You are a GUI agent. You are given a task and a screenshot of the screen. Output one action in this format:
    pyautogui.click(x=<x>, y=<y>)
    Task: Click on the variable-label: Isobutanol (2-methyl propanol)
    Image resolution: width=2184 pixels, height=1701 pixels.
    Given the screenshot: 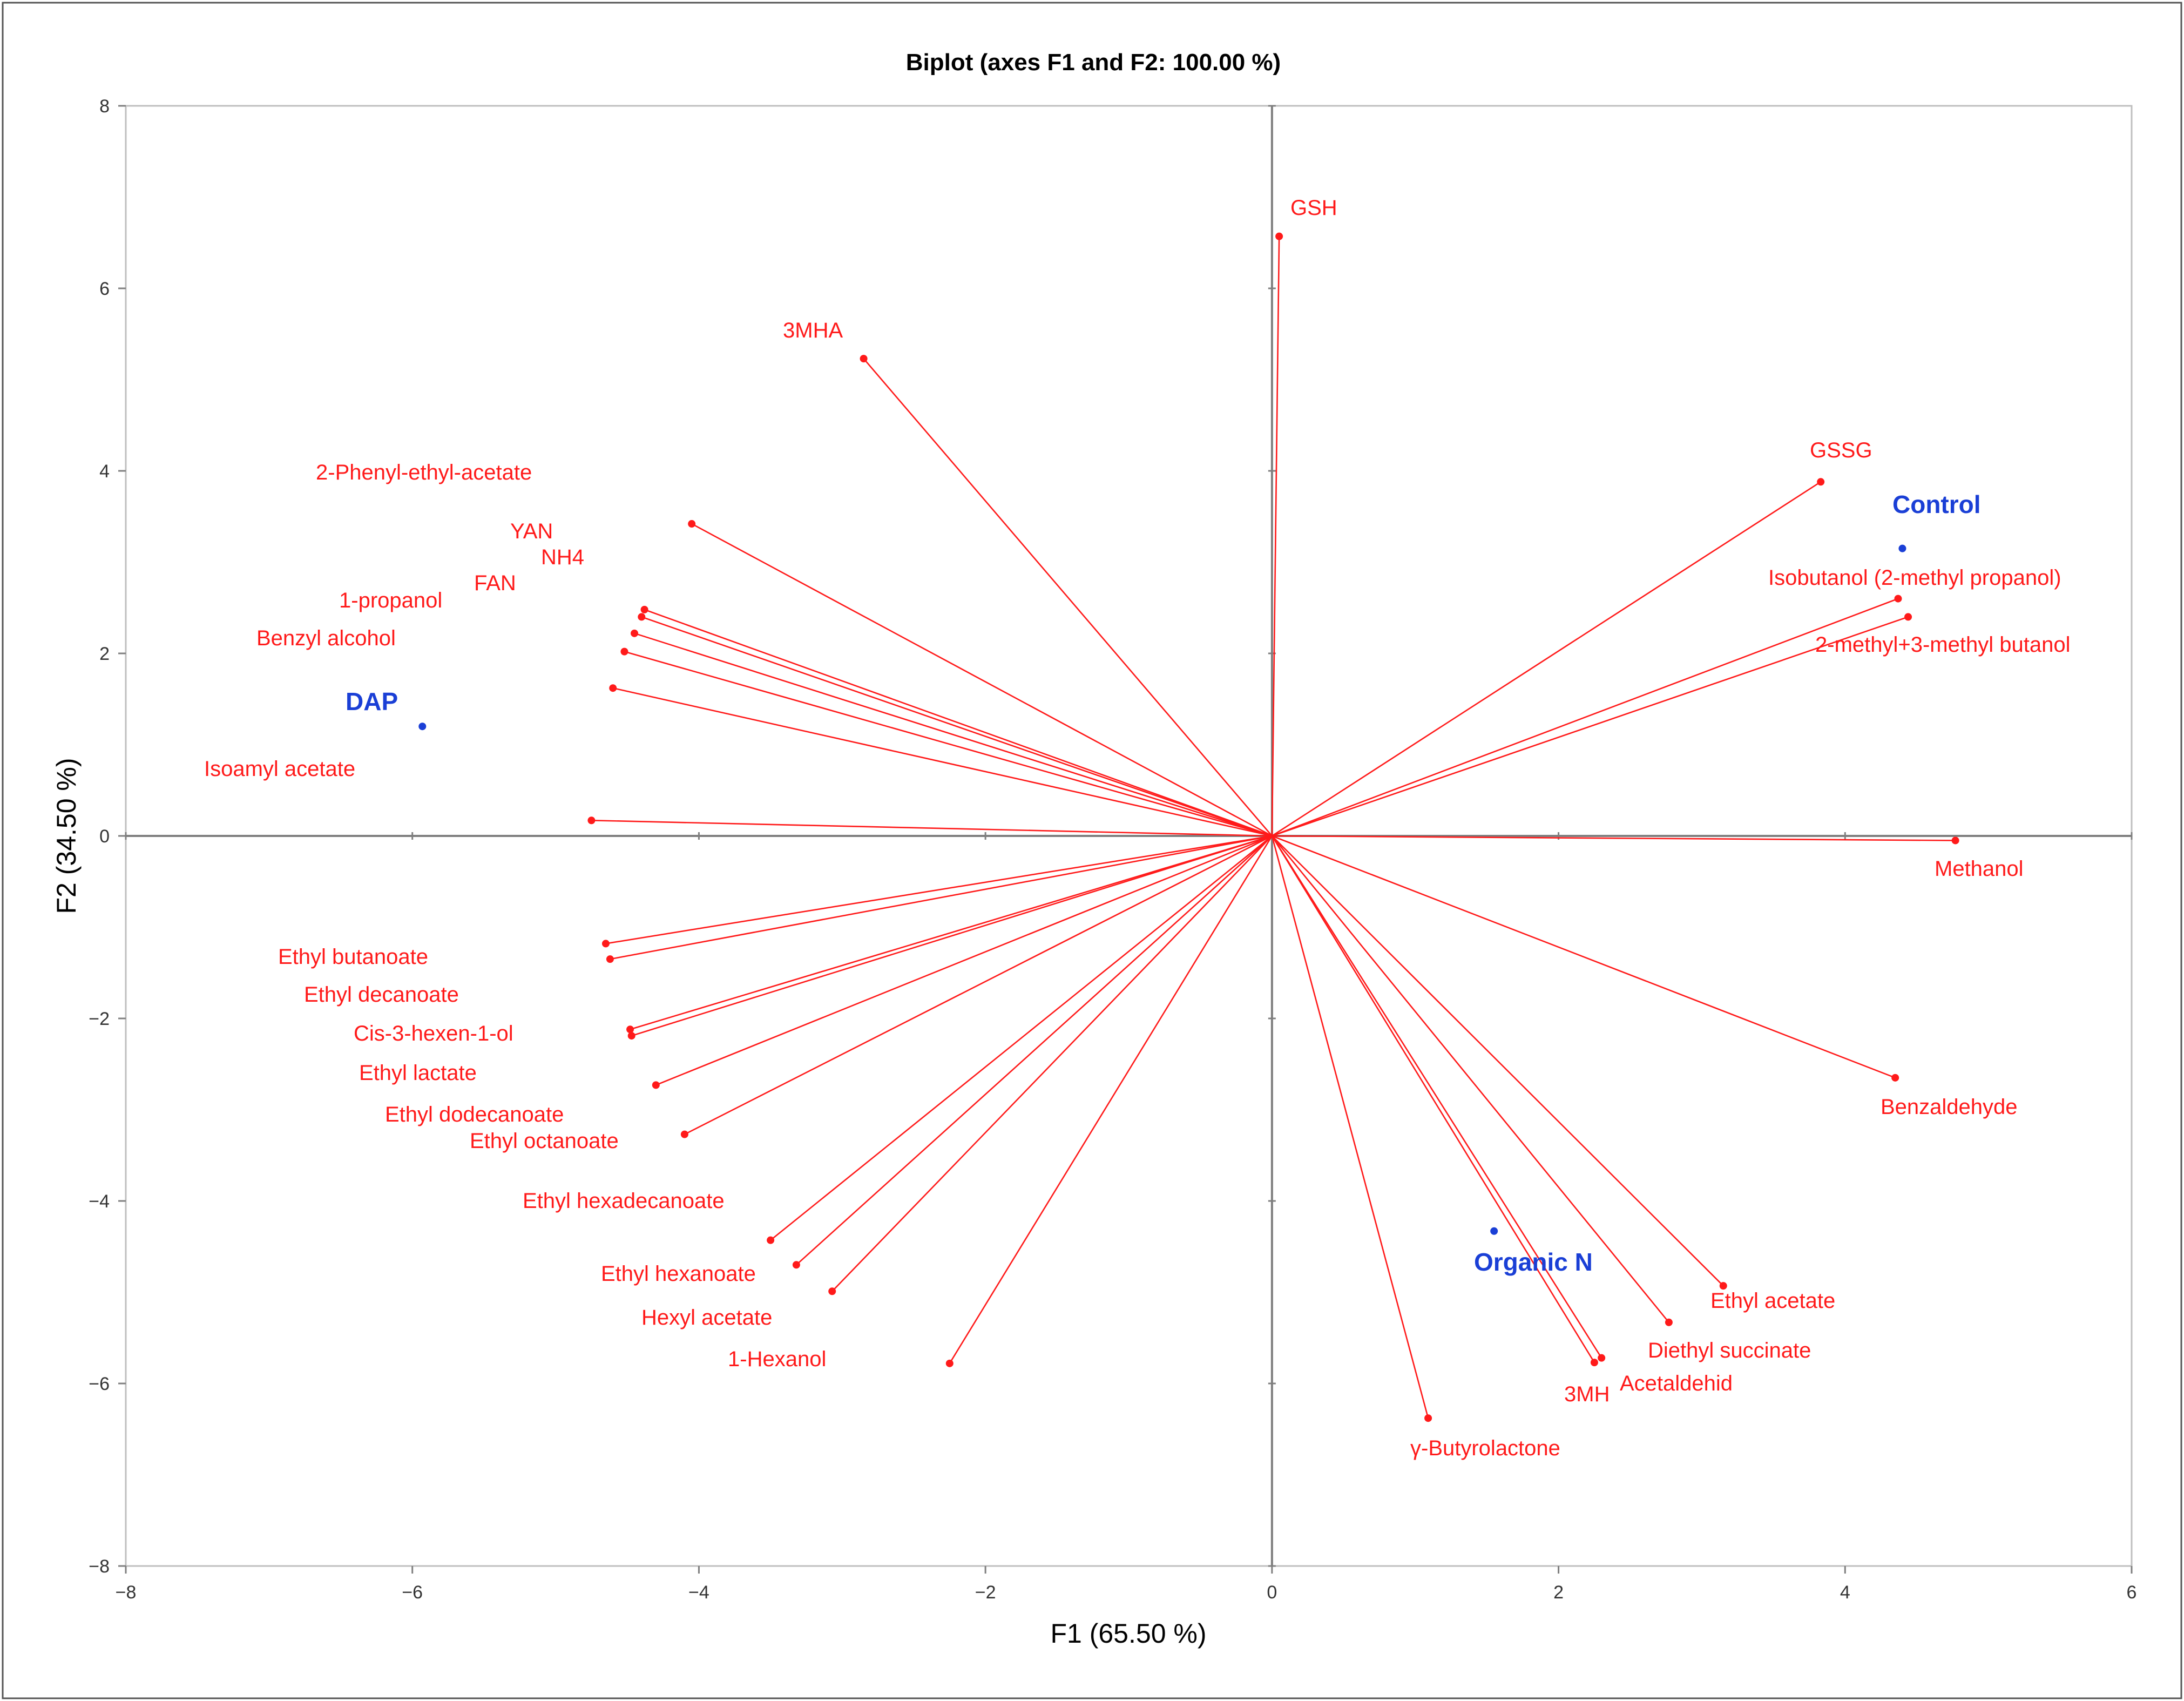 What is the action you would take?
    pyautogui.click(x=1914, y=578)
    